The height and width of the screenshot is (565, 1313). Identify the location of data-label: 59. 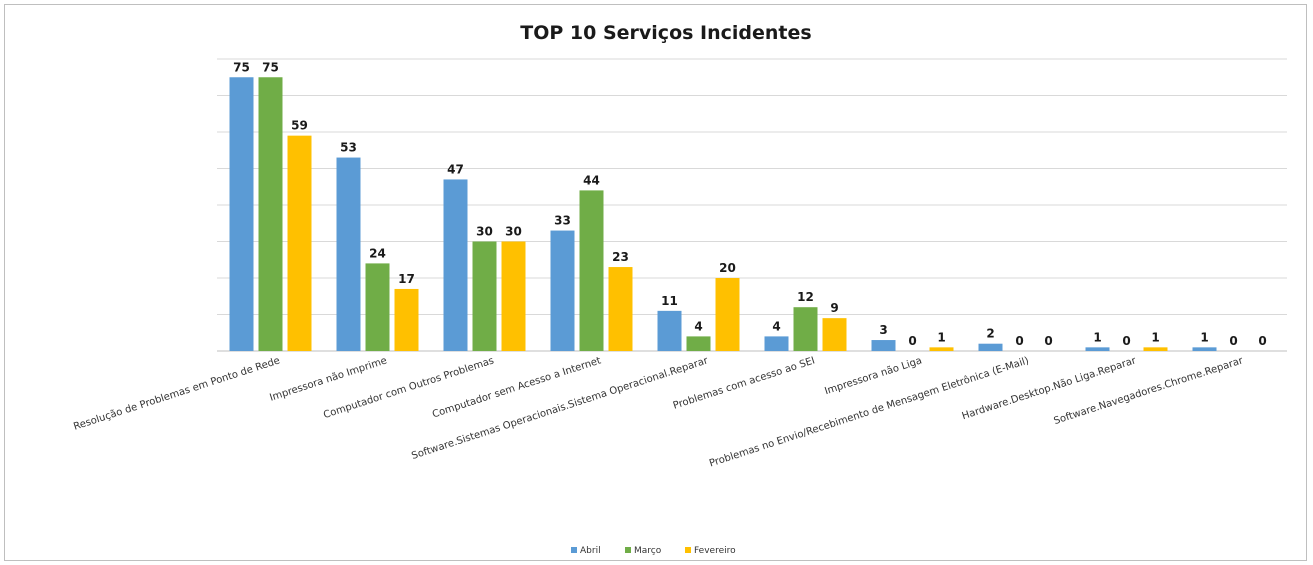
(299, 126).